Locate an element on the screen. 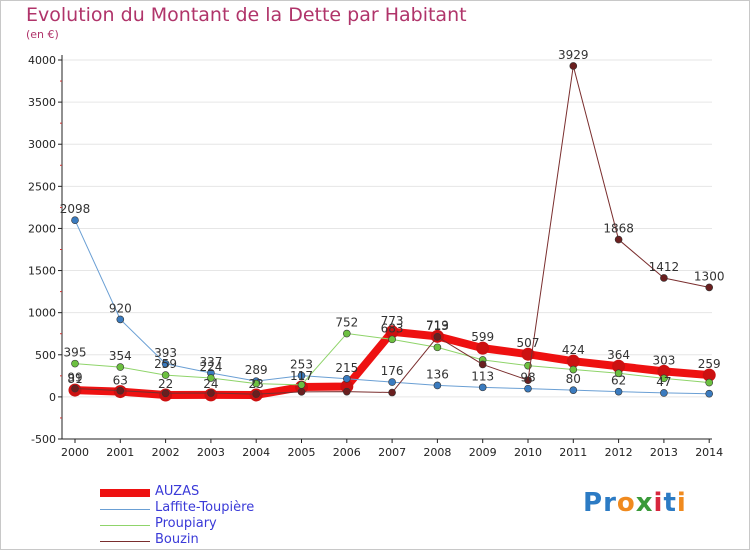  data-label: 2098 is located at coordinates (75, 209).